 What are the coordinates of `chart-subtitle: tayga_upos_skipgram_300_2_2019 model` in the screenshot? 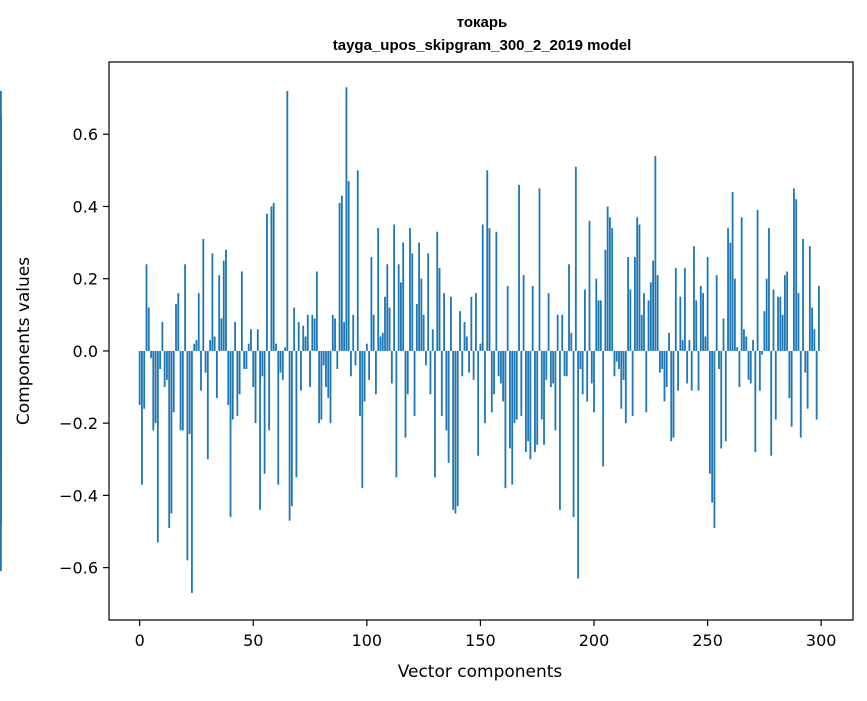 It's located at (482, 45).